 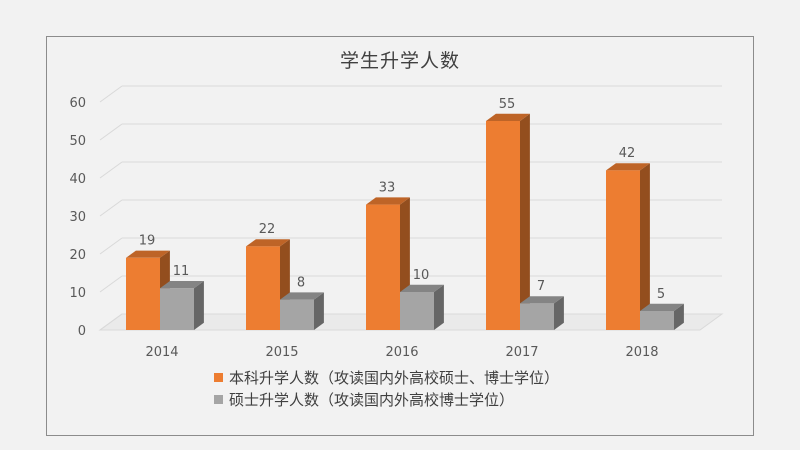 I want to click on chart-title: 学生升学人数, so click(x=399, y=61).